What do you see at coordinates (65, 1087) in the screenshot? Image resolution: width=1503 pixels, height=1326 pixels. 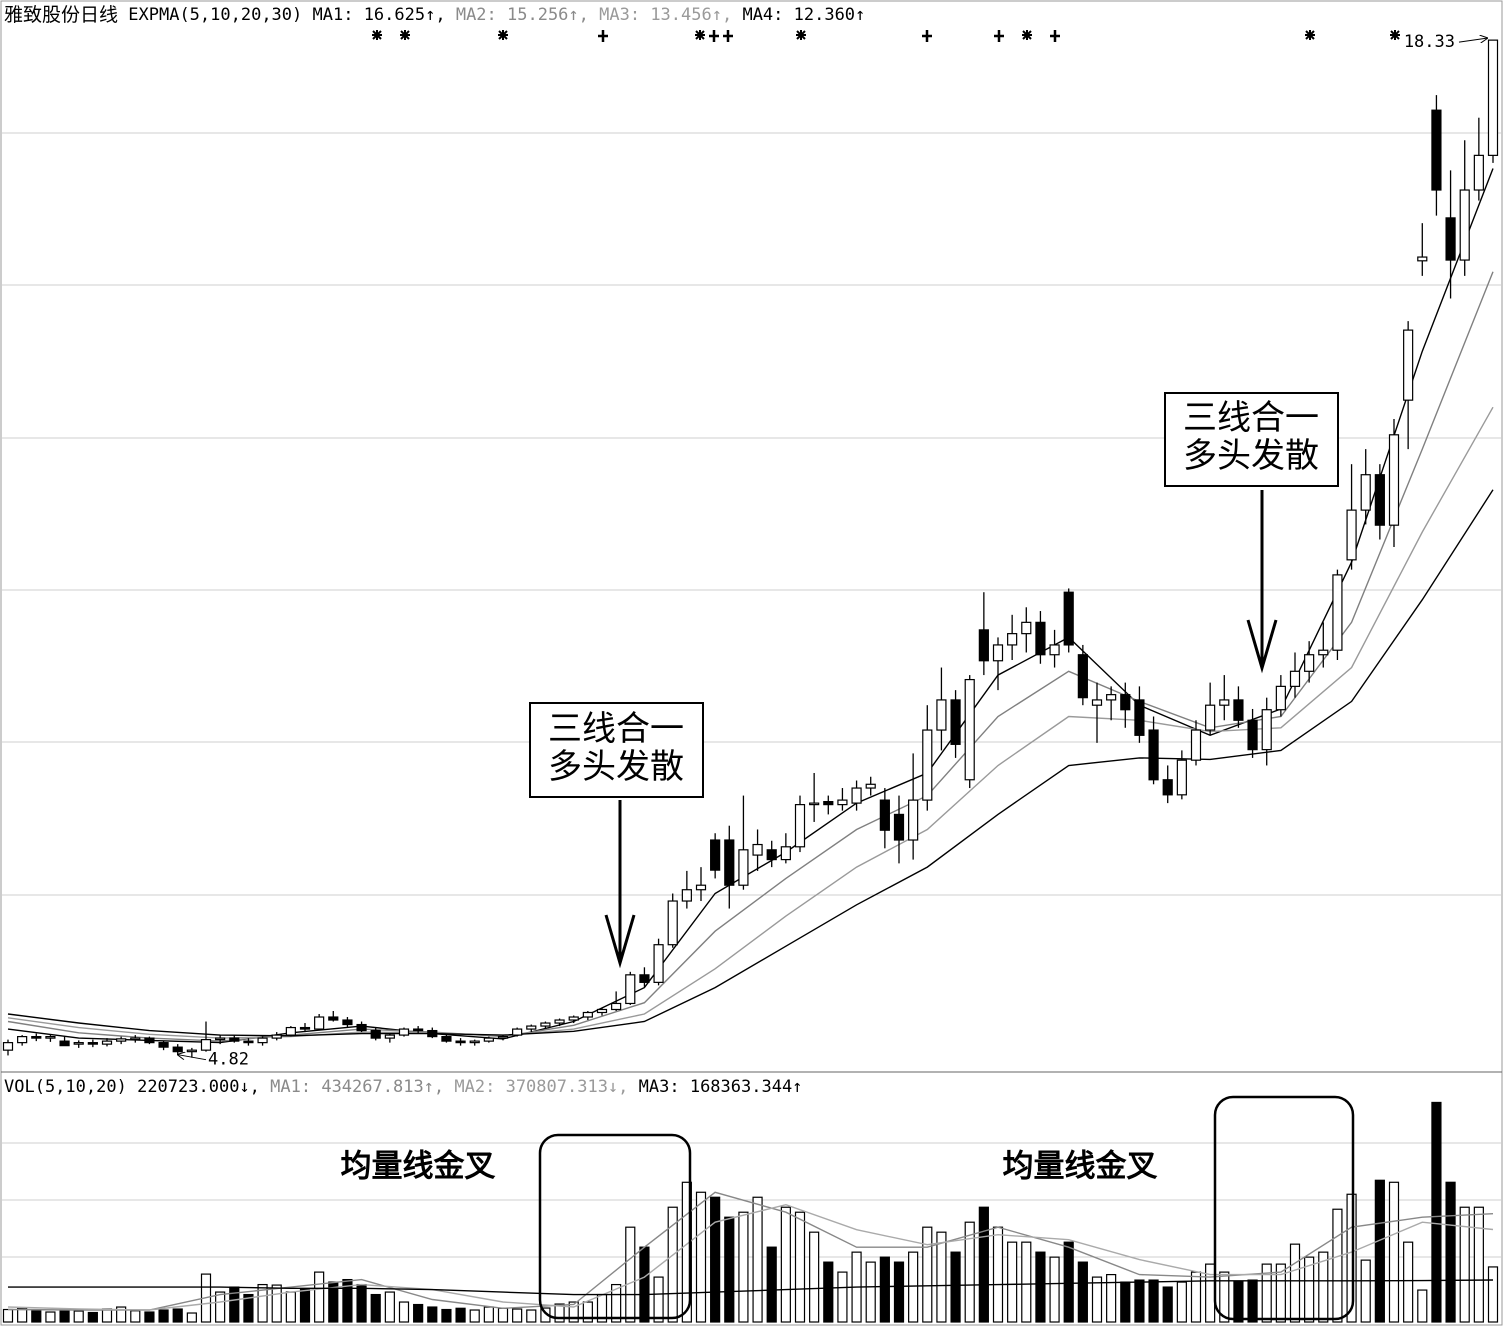 I see `indicator: VOL(5,10,20)` at bounding box center [65, 1087].